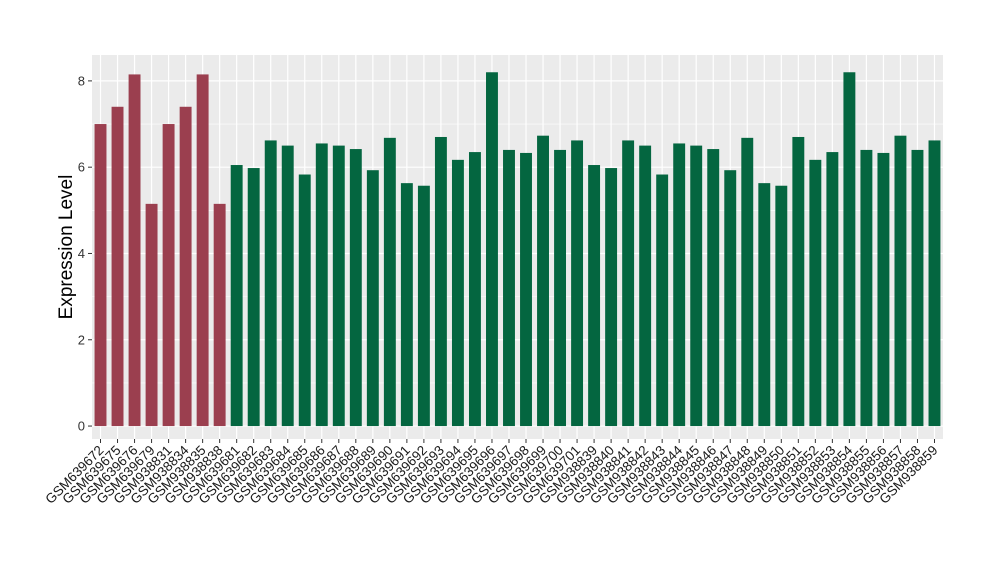 The image size is (1000, 585). What do you see at coordinates (81, 253) in the screenshot?
I see `y-tick-label: 4` at bounding box center [81, 253].